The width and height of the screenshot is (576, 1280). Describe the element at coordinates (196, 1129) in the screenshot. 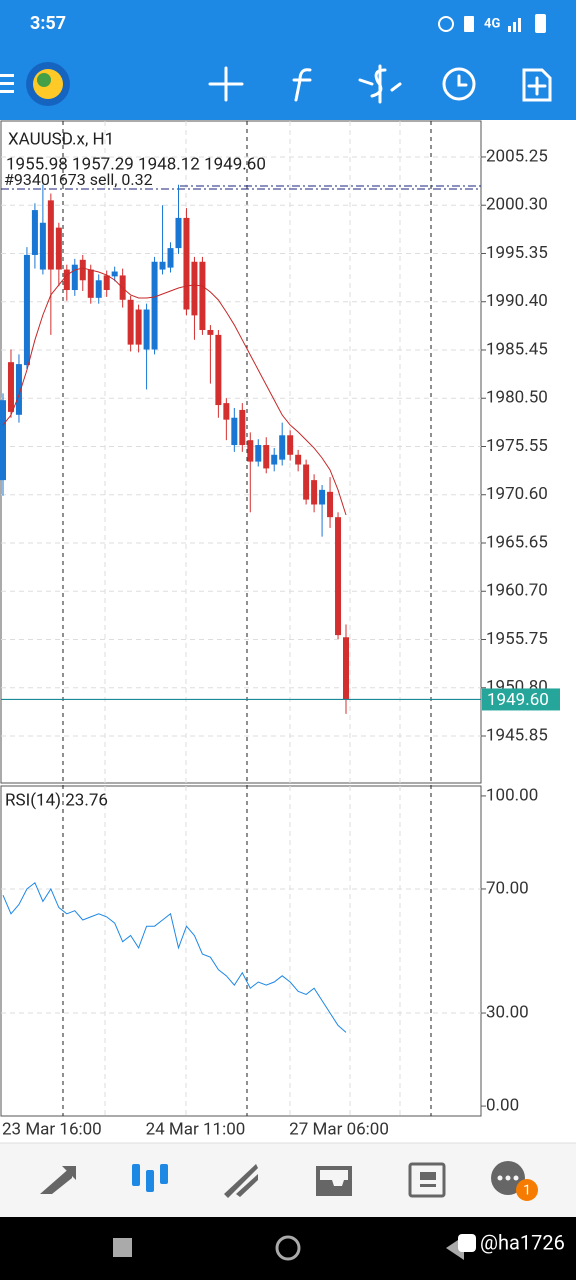

I see `x-tick-label: 24 Mar 11:00` at that location.